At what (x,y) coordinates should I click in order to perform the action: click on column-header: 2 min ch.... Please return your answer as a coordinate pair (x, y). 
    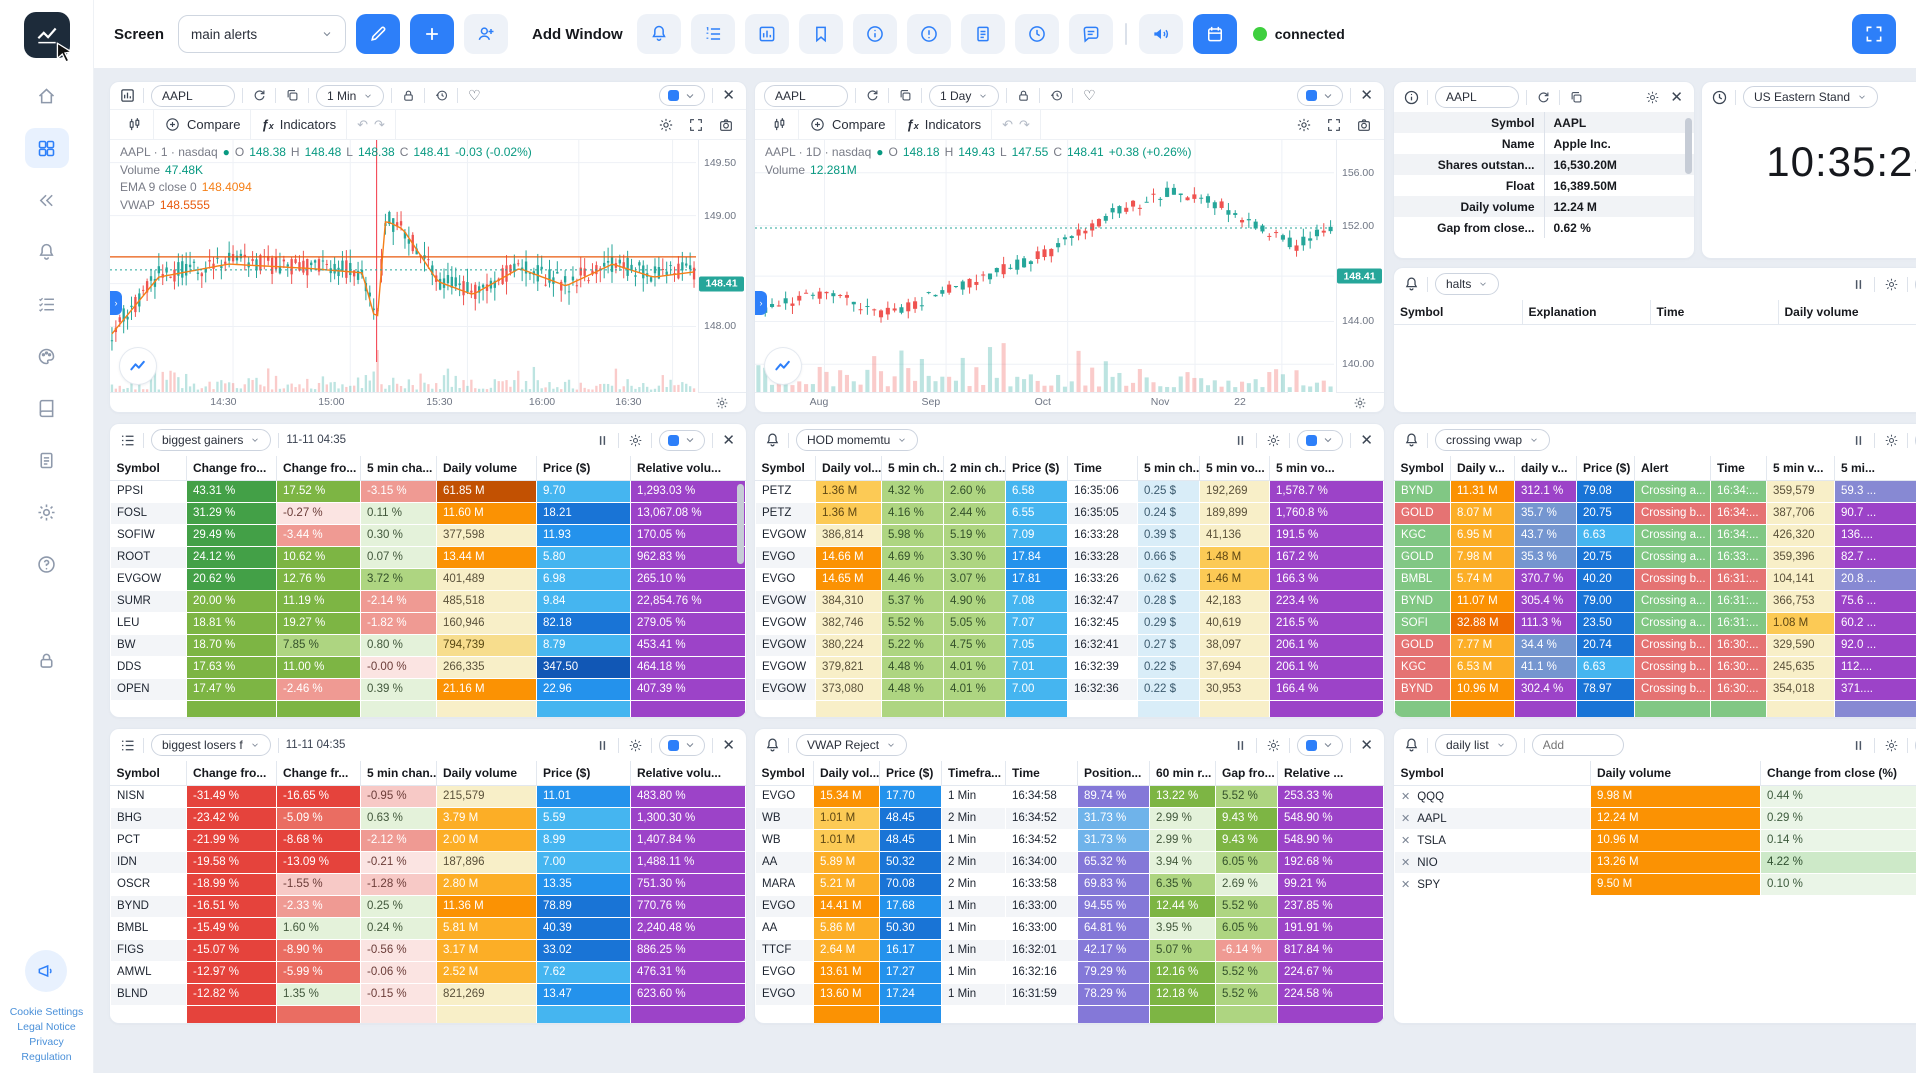
    Looking at the image, I should click on (974, 468).